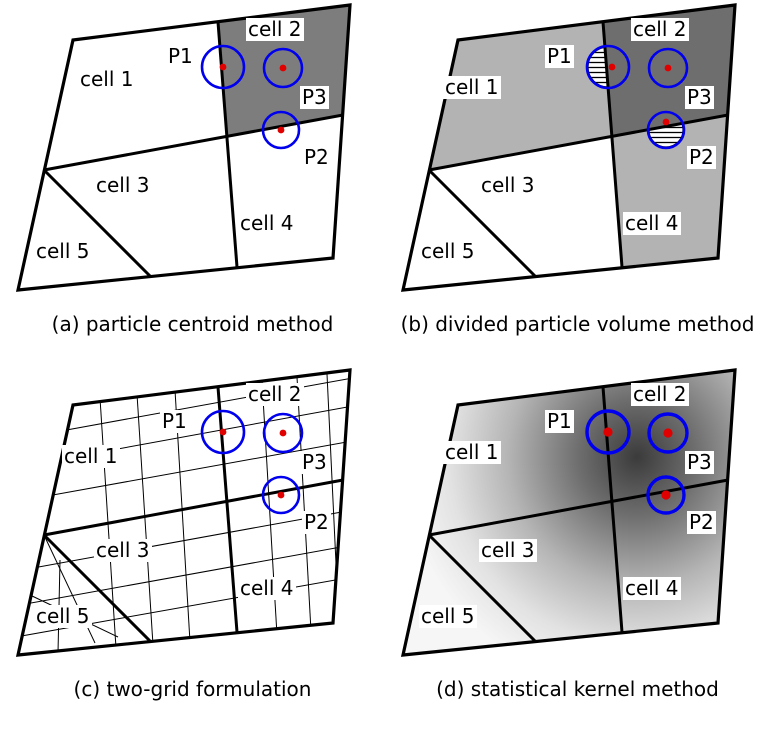 The width and height of the screenshot is (770, 730). Describe the element at coordinates (577, 324) in the screenshot. I see `caption-b: (b) divided particle volume method` at that location.